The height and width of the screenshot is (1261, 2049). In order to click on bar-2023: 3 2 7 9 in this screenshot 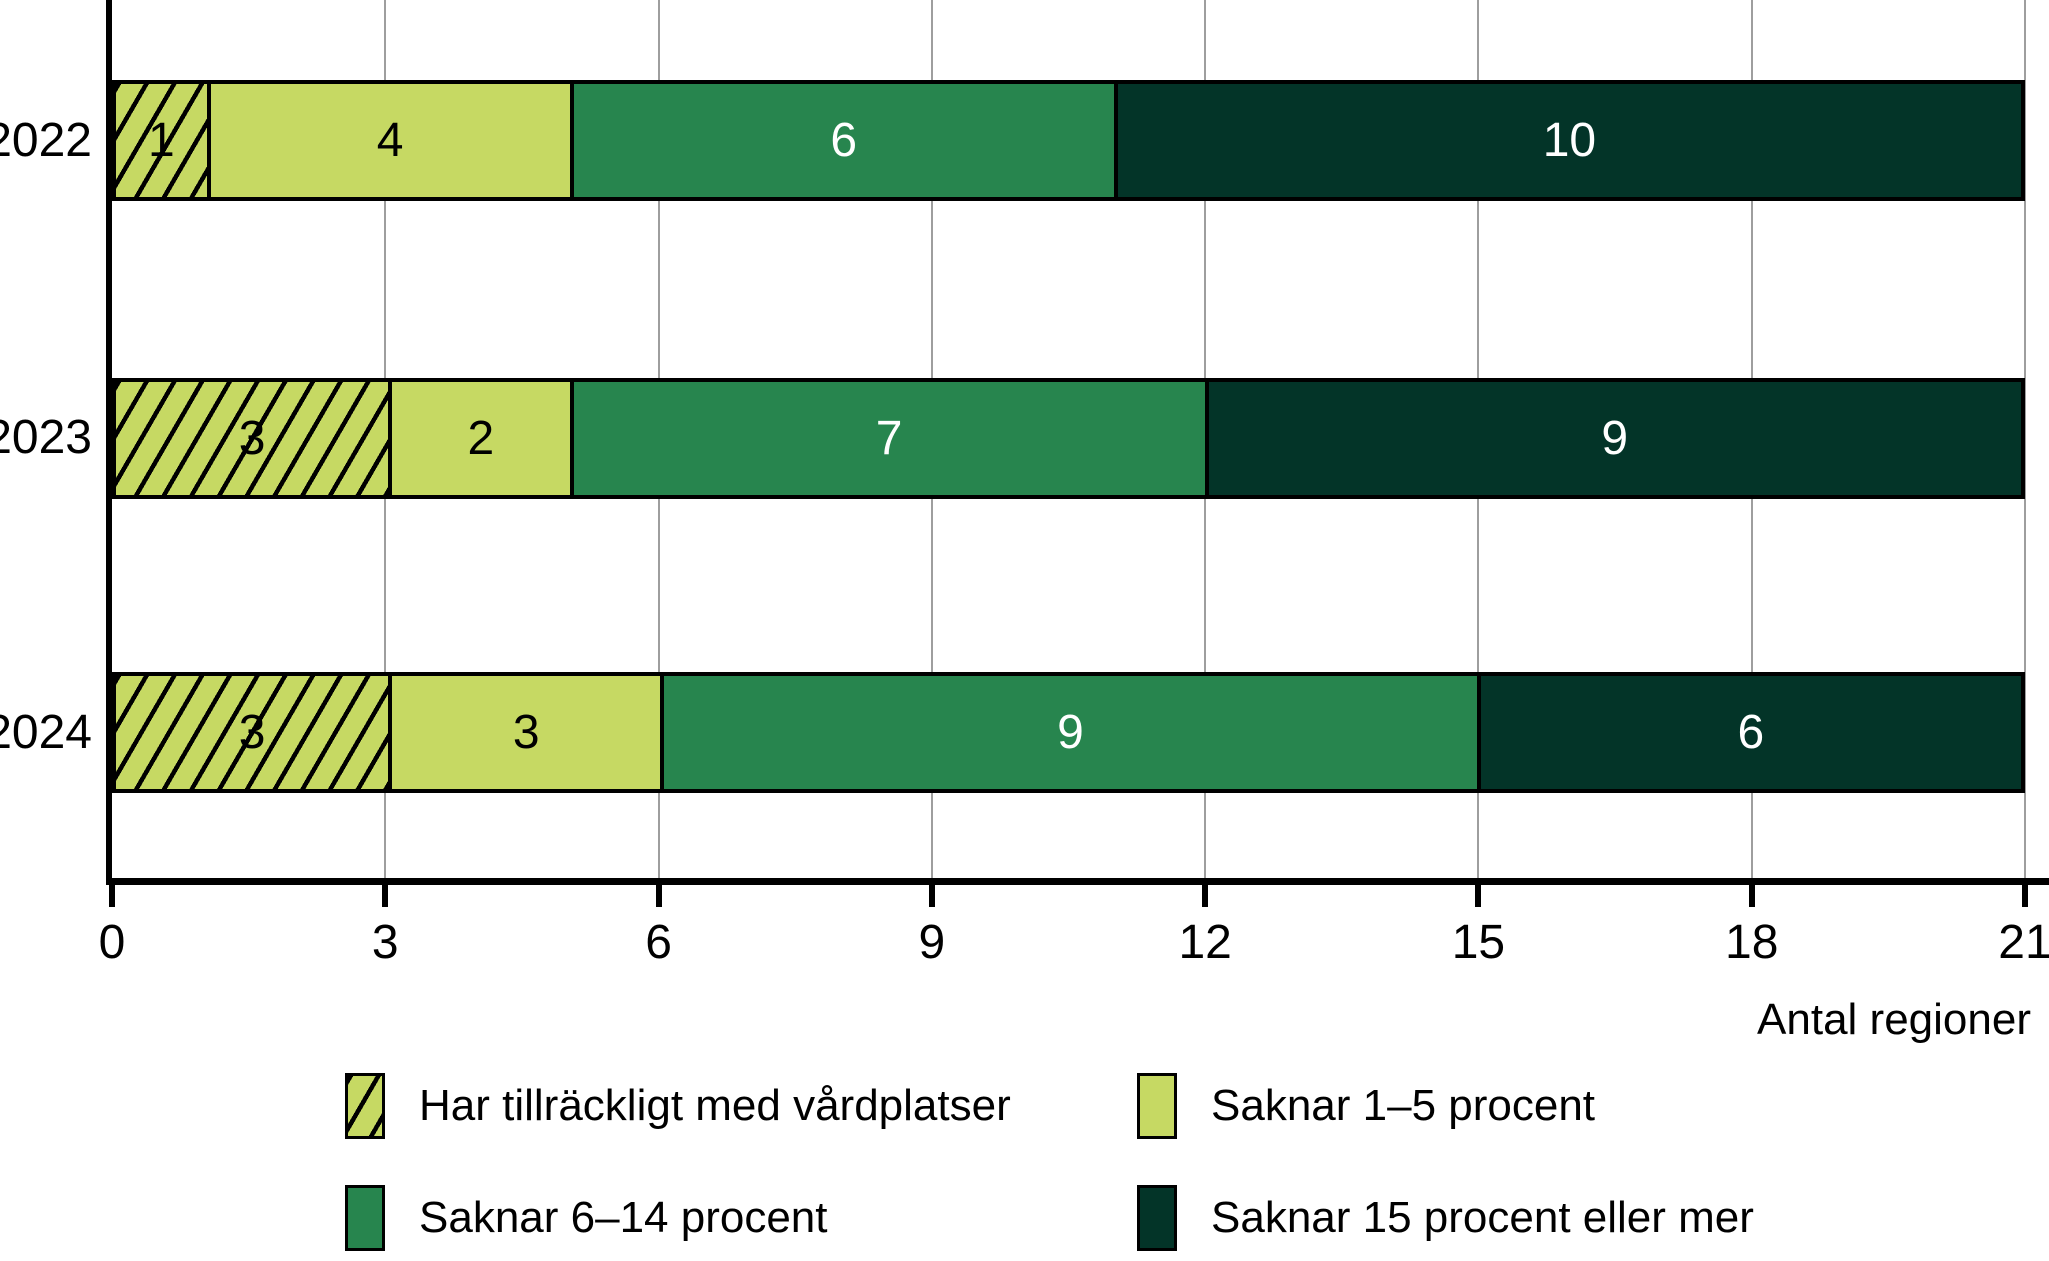, I will do `click(1068, 438)`.